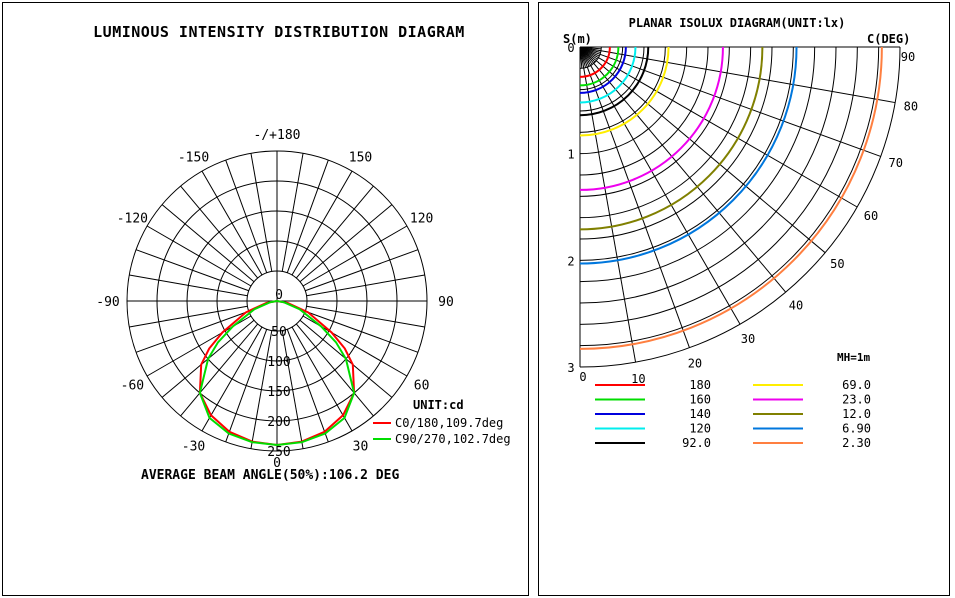 The width and height of the screenshot is (955, 598). I want to click on angle-tick-label: 60, so click(422, 386).